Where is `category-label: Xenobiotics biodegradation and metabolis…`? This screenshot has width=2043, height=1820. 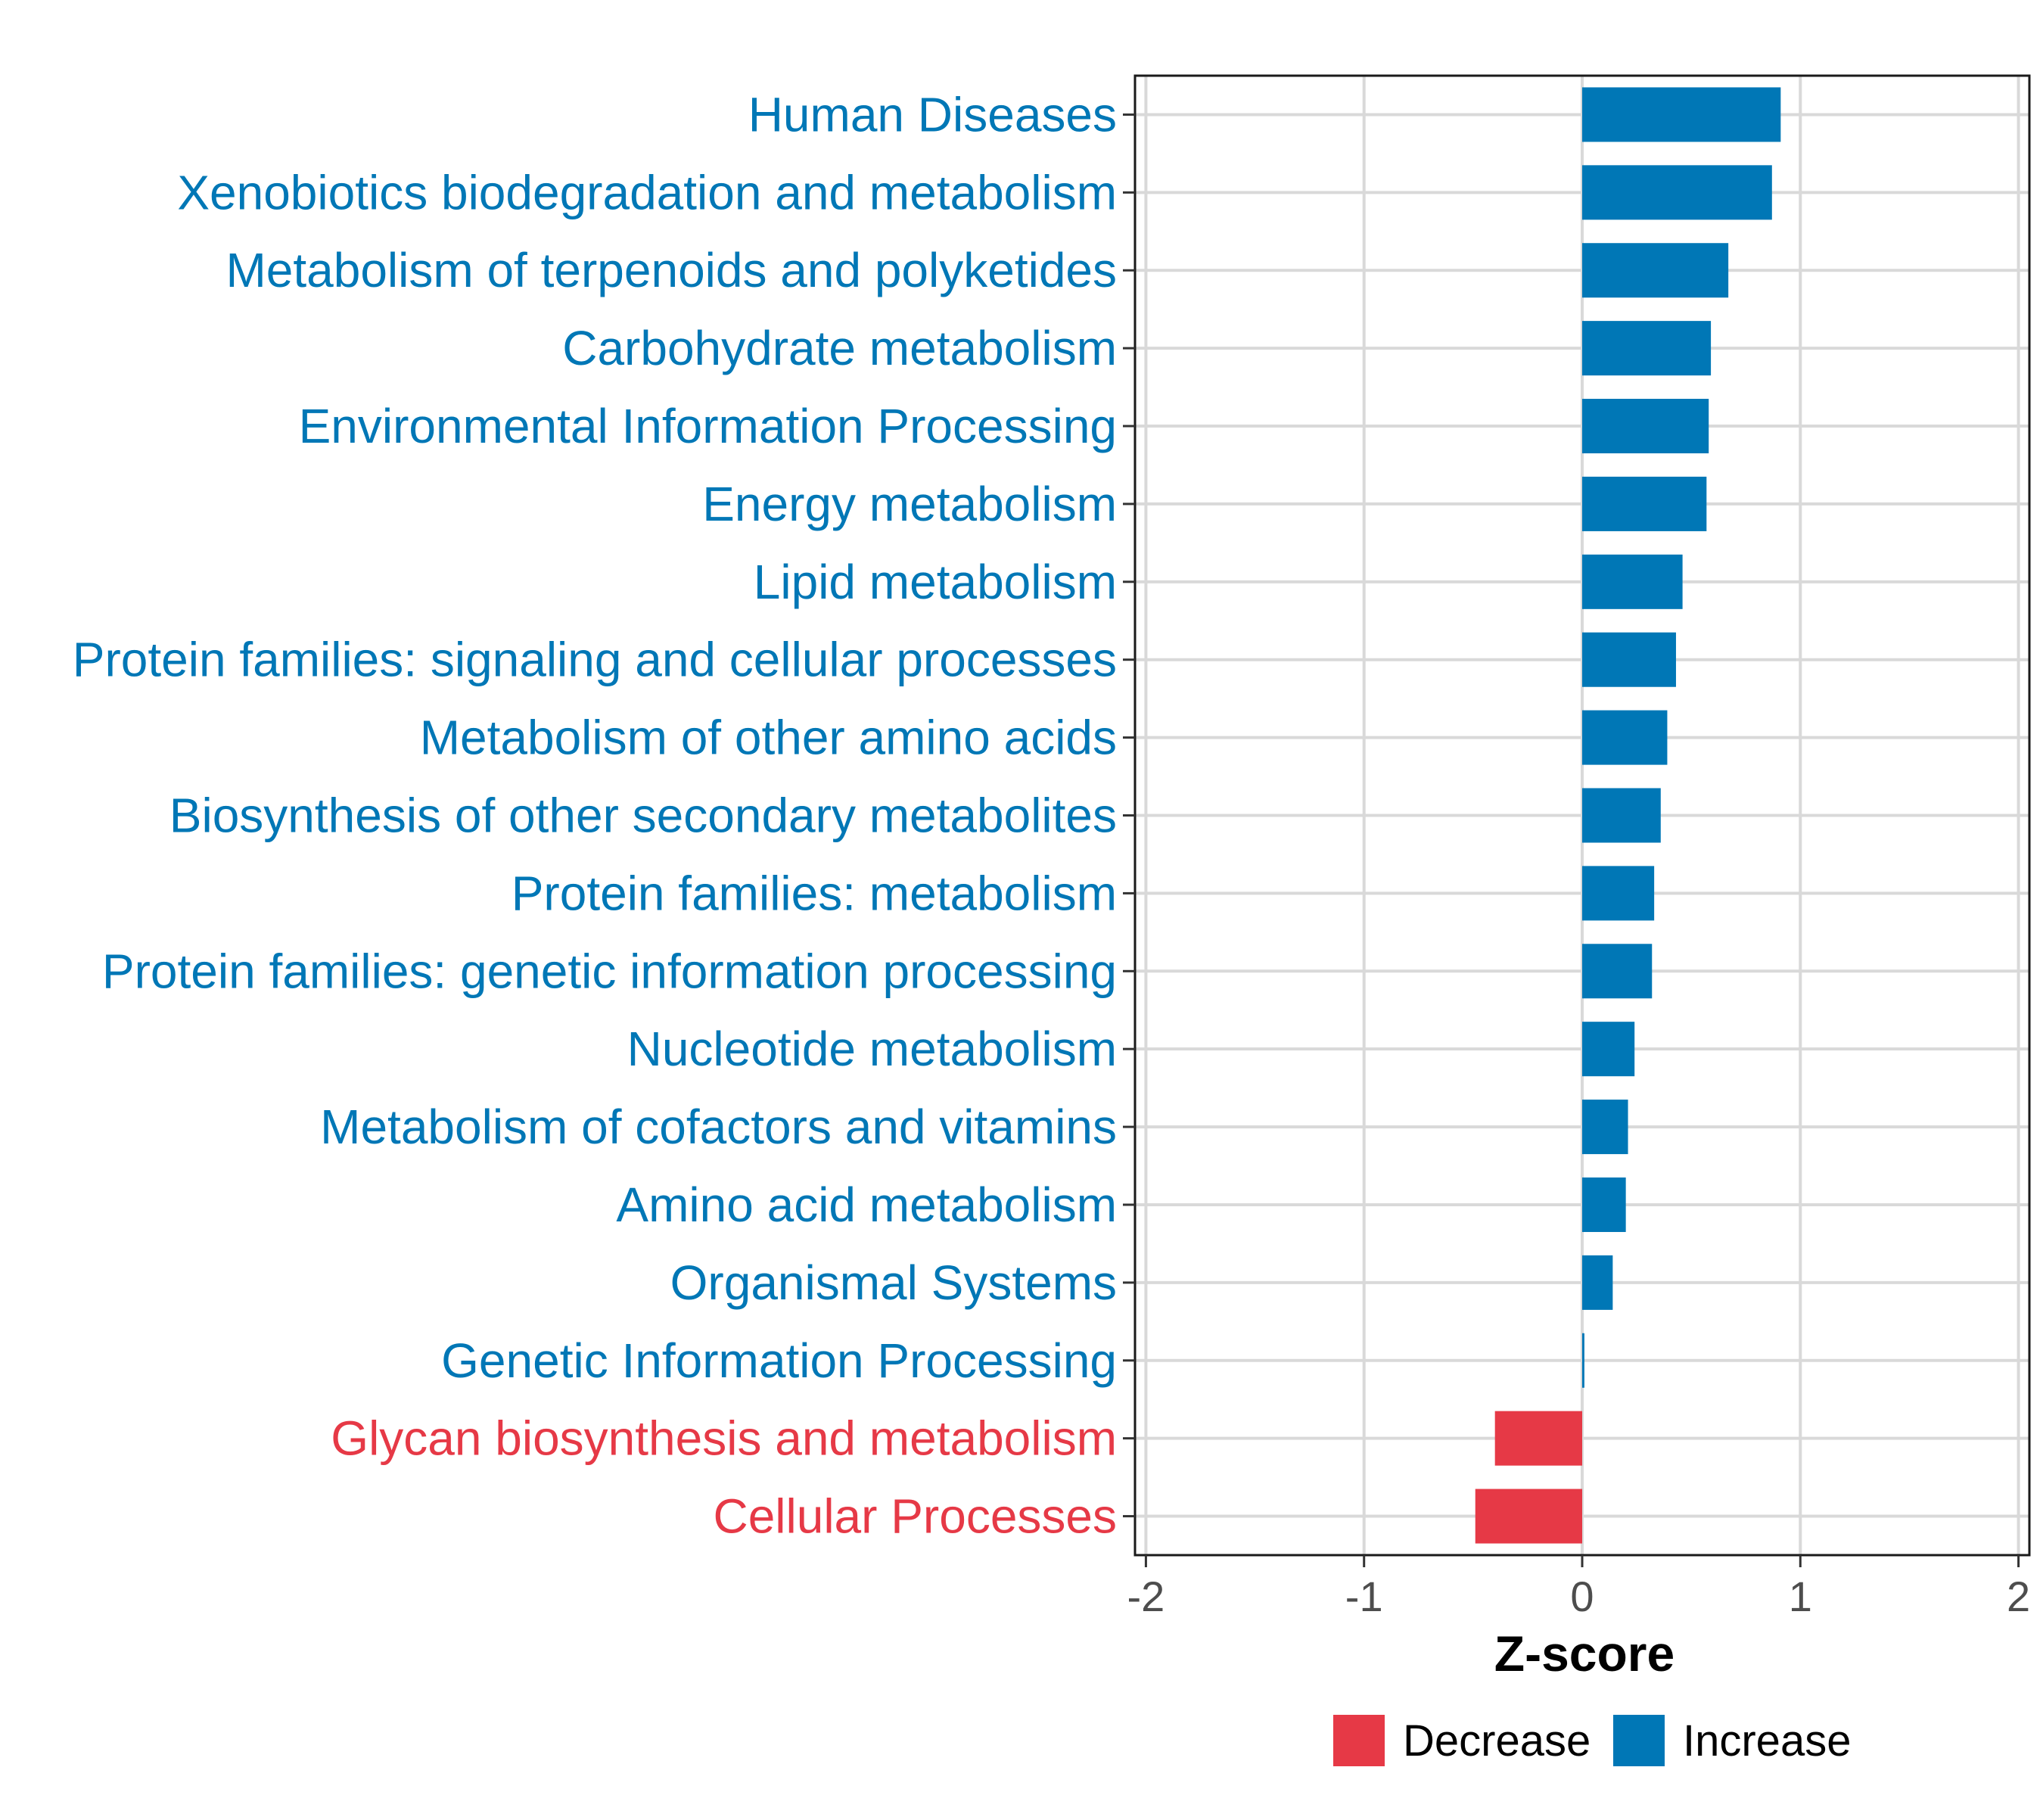
category-label: Xenobiotics biodegradation and metabolis… is located at coordinates (647, 192).